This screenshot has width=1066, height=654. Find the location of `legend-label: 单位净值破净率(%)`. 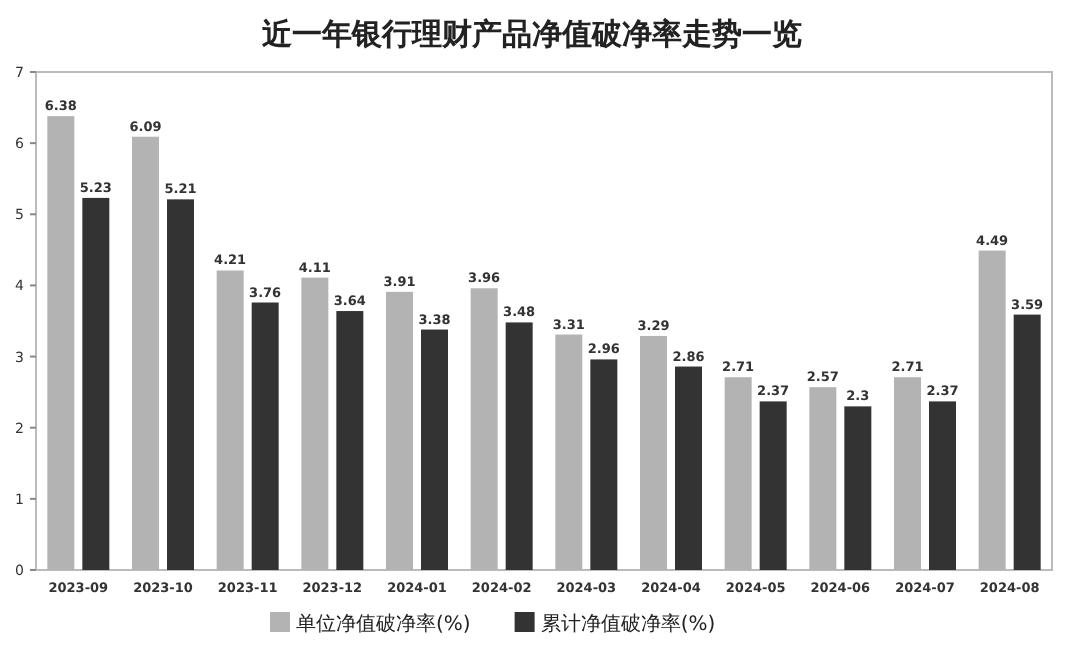

legend-label: 单位净值破净率(%) is located at coordinates (383, 624).